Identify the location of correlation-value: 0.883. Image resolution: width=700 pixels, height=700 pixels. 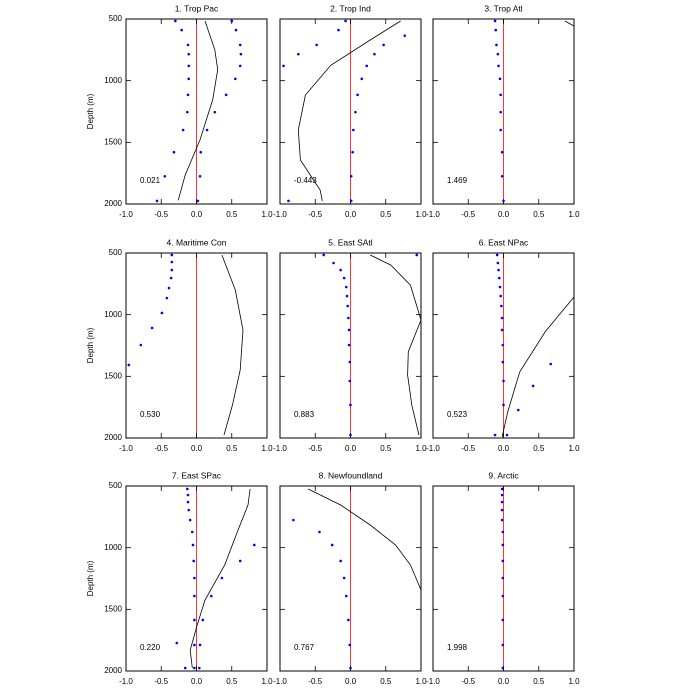
(304, 414).